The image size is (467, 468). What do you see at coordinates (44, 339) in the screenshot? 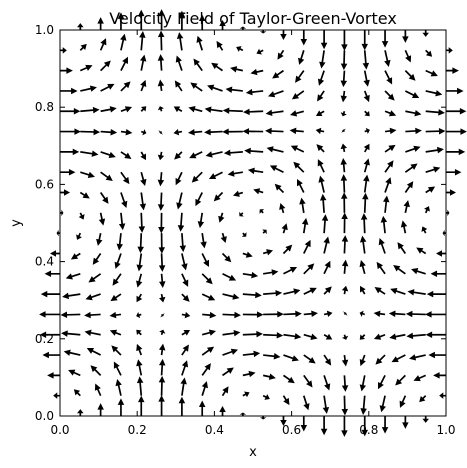
I see `y-tick-label-1: 0.2` at bounding box center [44, 339].